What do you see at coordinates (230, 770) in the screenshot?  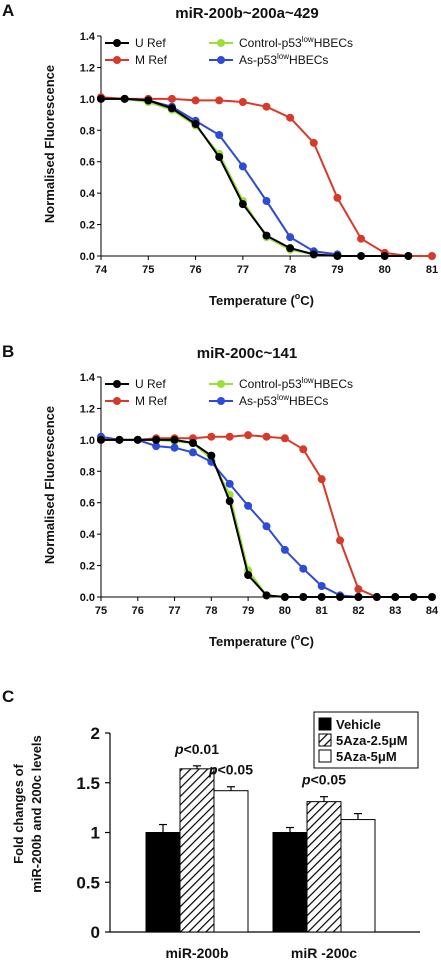 I see `p-value-annotation: p<0.05` at bounding box center [230, 770].